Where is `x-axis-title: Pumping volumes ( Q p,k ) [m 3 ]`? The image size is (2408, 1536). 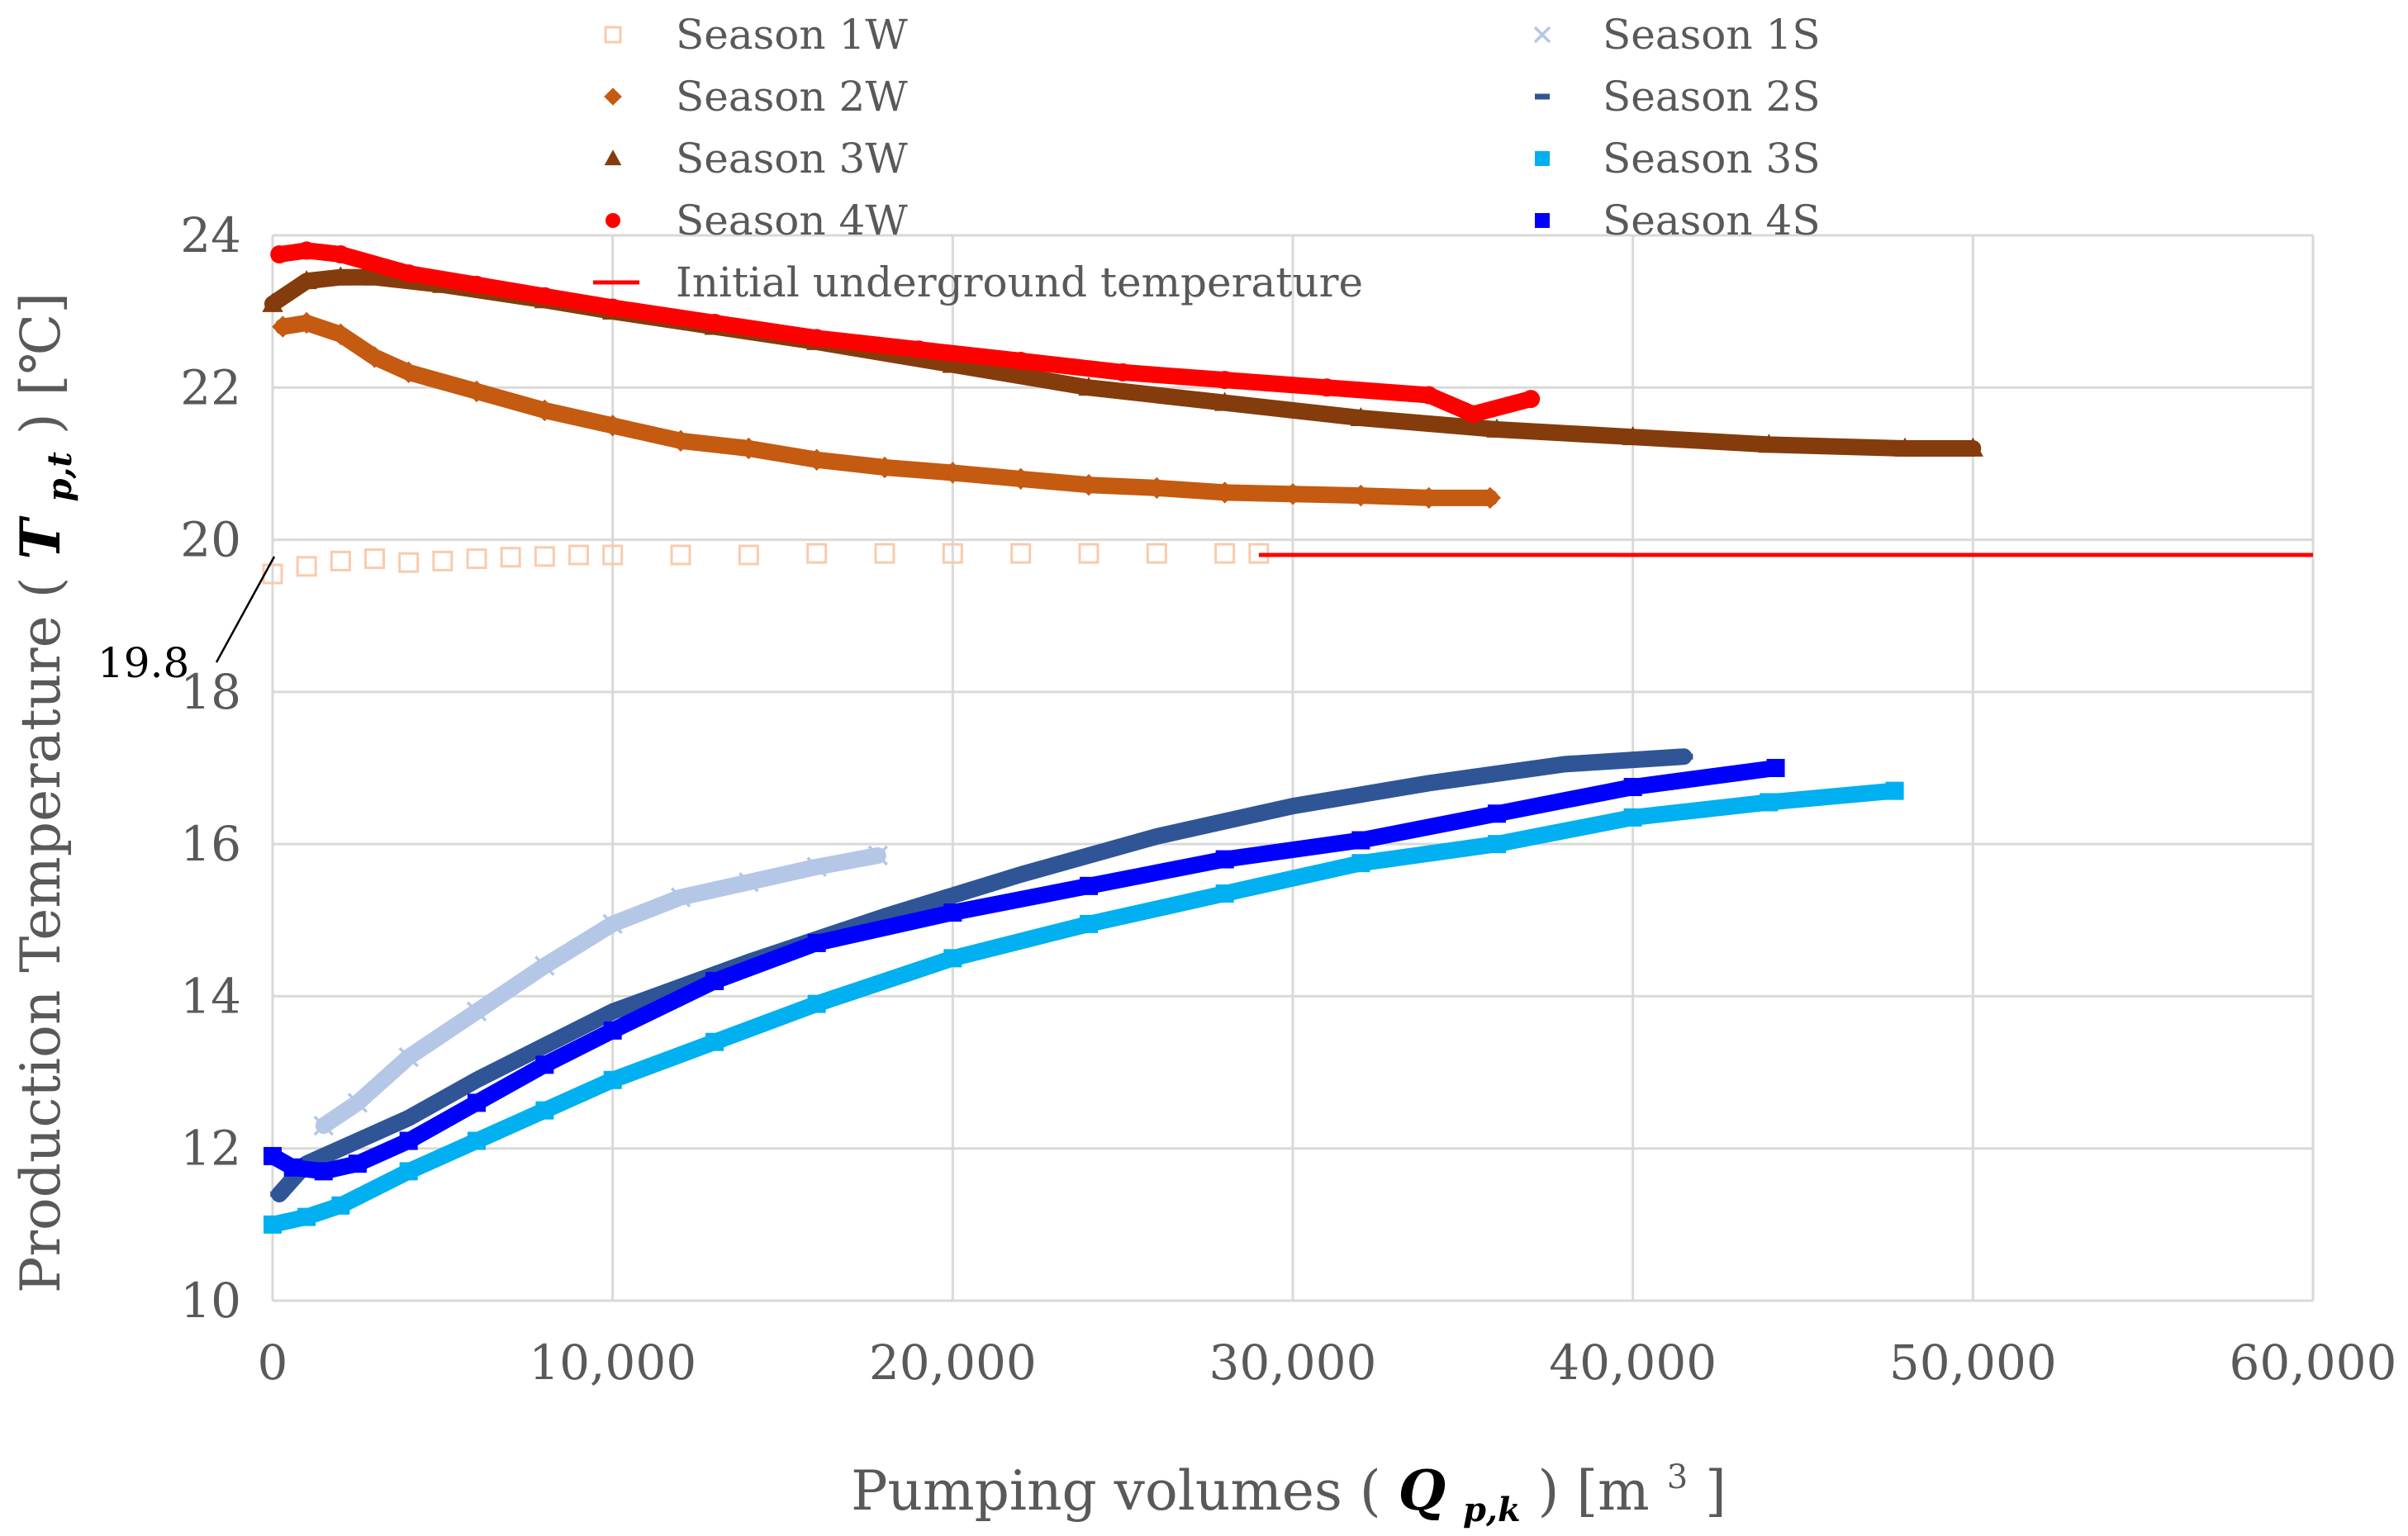
x-axis-title: Pumping volumes ( Q p,k ) [m 3 ] is located at coordinates (1288, 1486).